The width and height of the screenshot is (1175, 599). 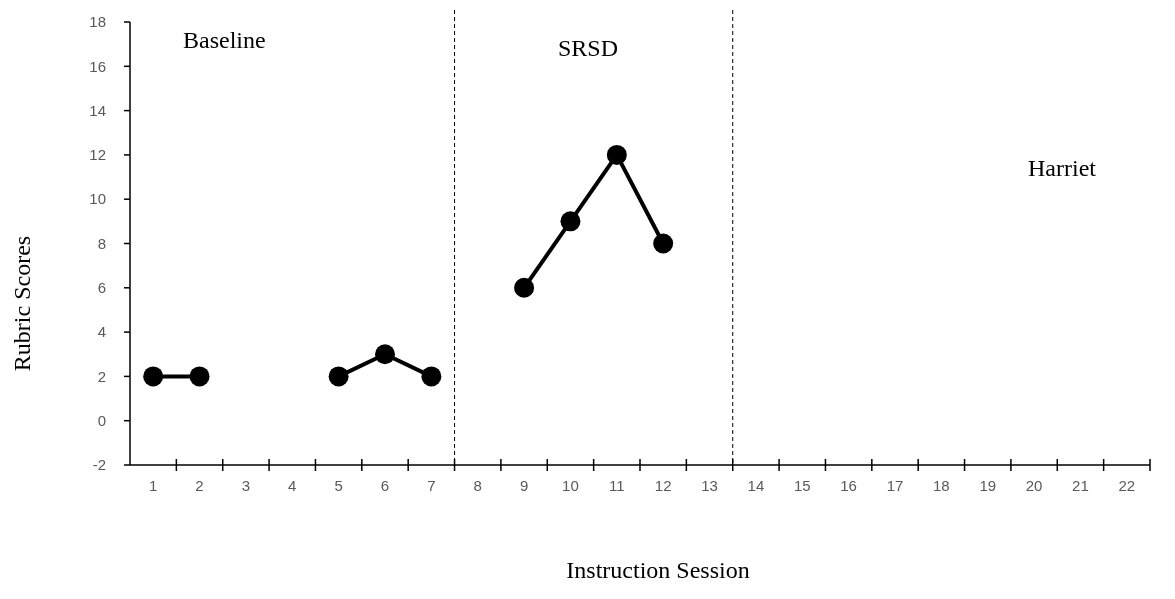 I want to click on x-tick-label: 1, so click(x=153, y=485).